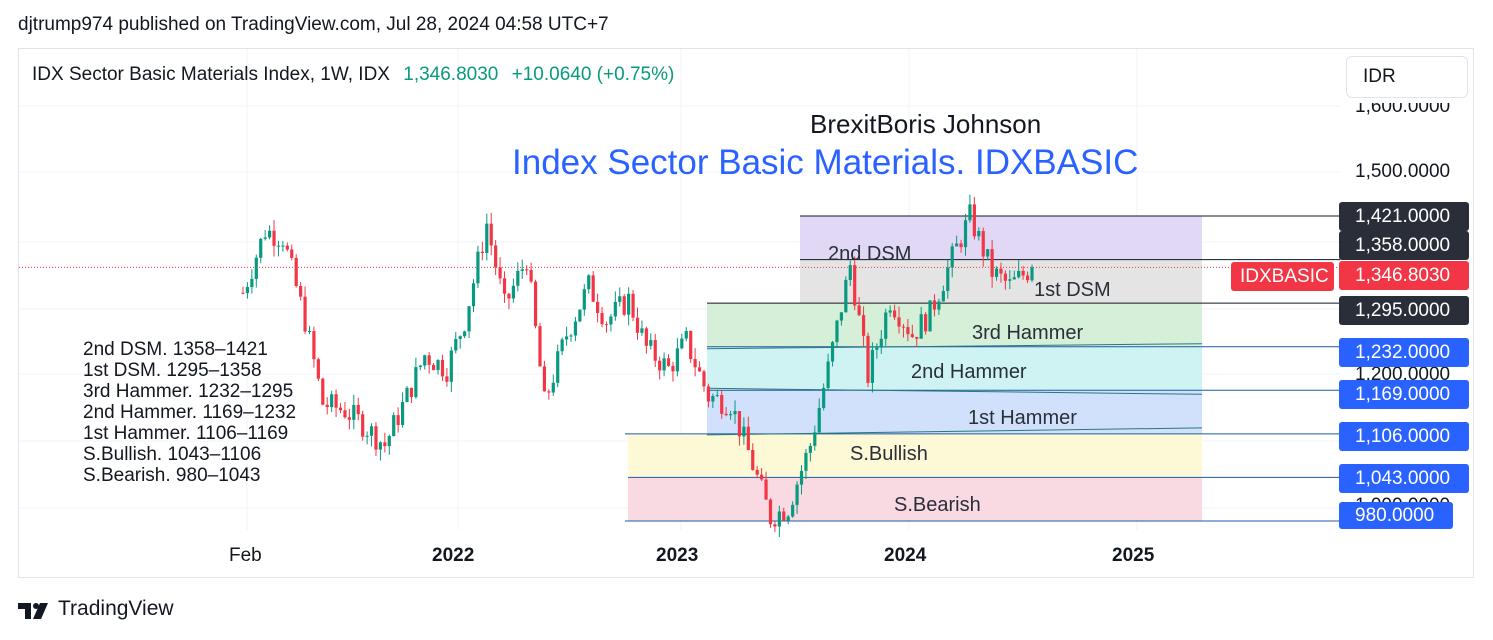  What do you see at coordinates (954, 346) in the screenshot?
I see `trend-line` at bounding box center [954, 346].